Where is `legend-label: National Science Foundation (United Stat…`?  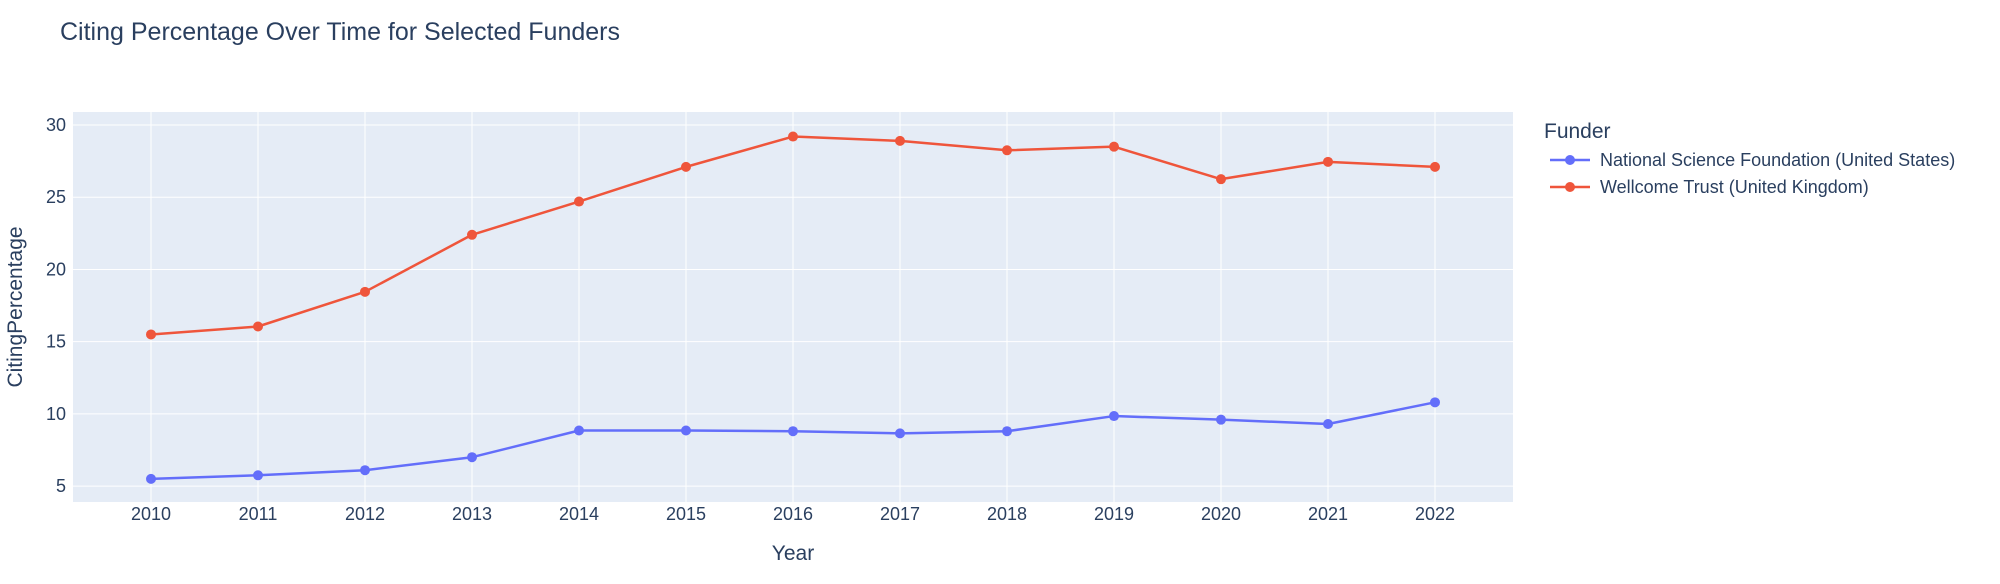 legend-label: National Science Foundation (United Stat… is located at coordinates (1777, 160).